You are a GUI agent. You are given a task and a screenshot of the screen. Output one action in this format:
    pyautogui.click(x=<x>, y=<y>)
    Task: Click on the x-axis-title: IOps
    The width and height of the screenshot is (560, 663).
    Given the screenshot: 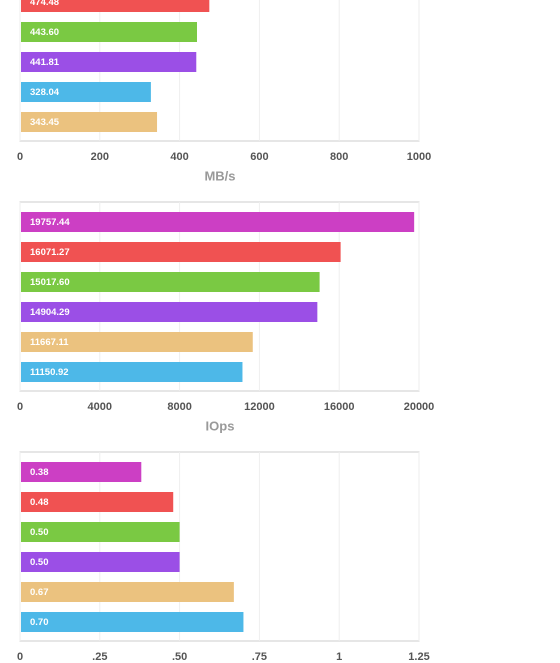 What is the action you would take?
    pyautogui.click(x=220, y=425)
    